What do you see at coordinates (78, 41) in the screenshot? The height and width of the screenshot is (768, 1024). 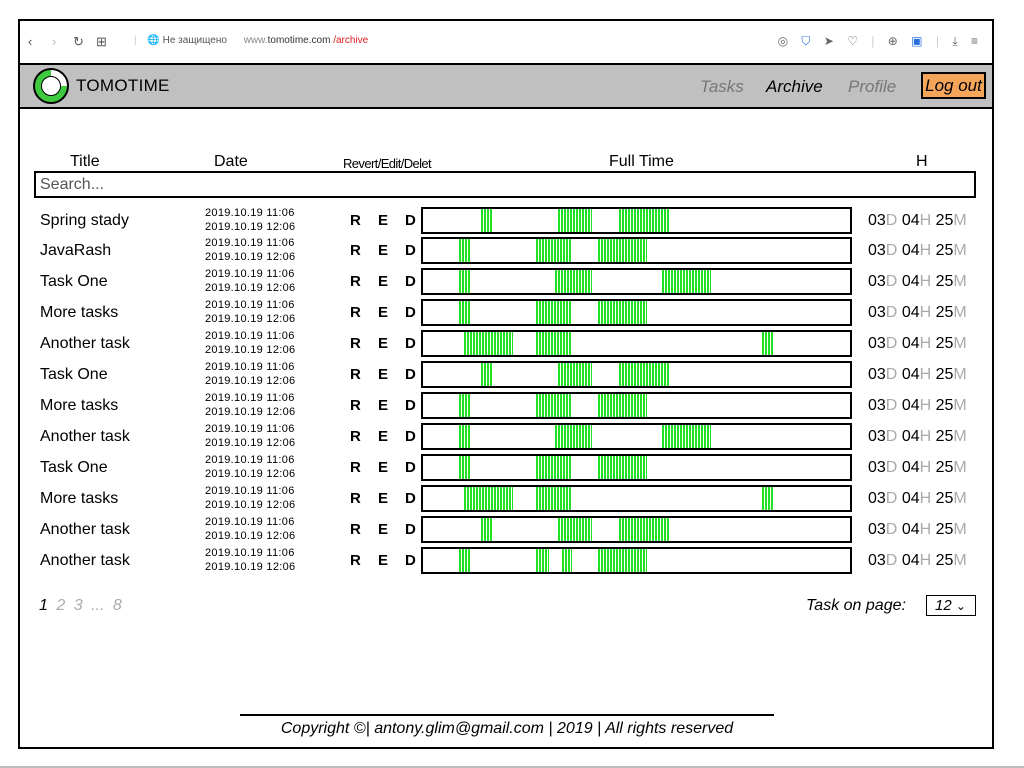 I see `reload-icon: ↻` at bounding box center [78, 41].